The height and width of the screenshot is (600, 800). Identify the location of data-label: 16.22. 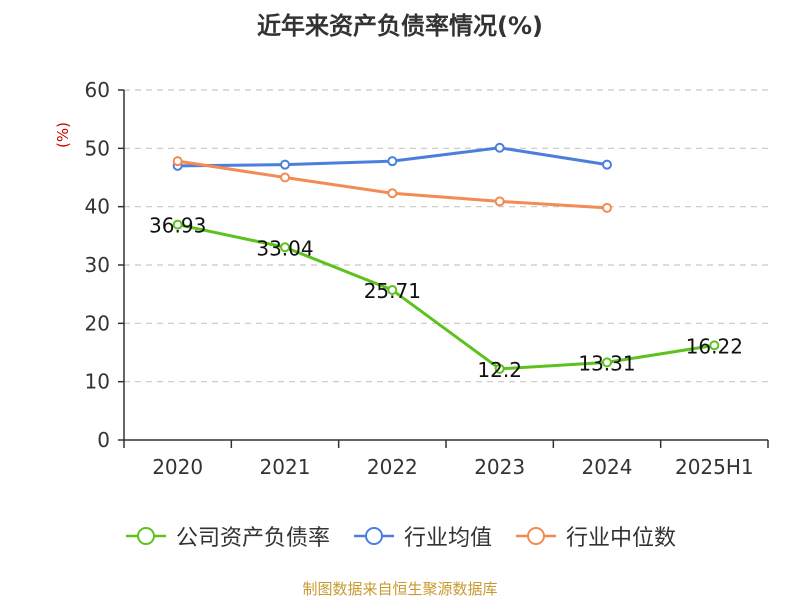
(714, 346).